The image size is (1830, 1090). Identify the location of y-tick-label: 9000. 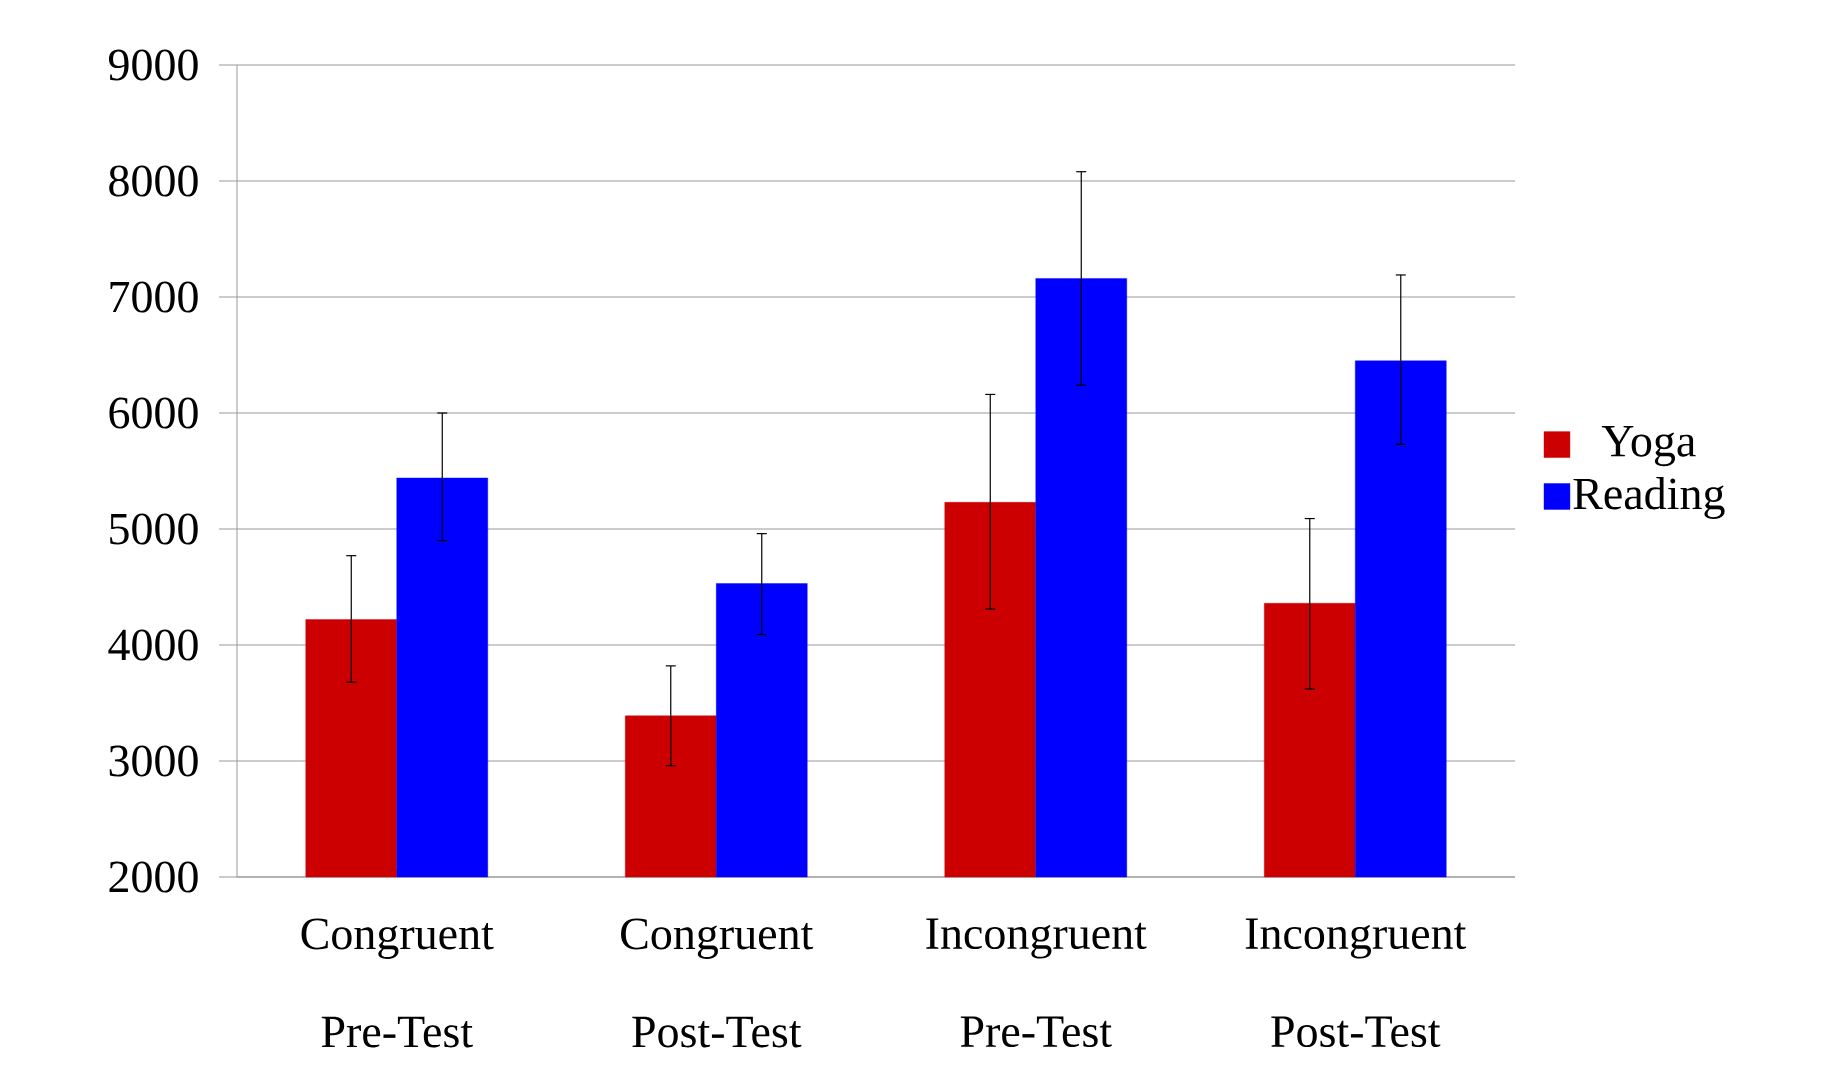
(153, 65).